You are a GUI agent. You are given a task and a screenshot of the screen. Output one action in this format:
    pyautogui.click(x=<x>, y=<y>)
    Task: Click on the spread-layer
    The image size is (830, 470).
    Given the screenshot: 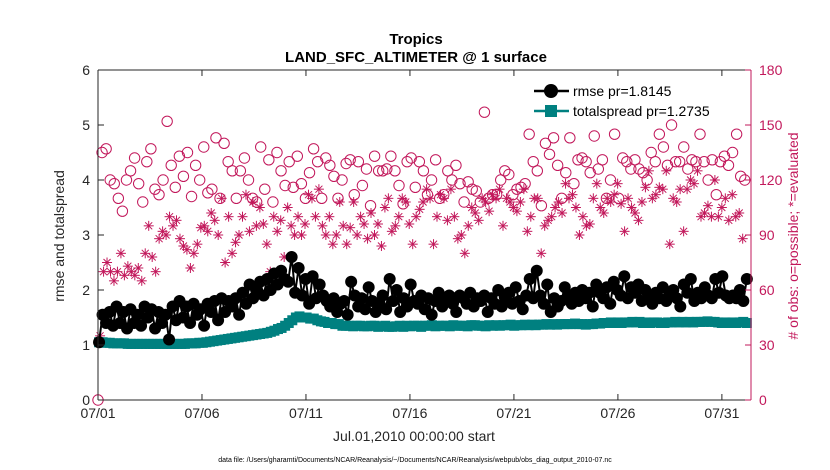 What is the action you would take?
    pyautogui.click(x=423, y=330)
    